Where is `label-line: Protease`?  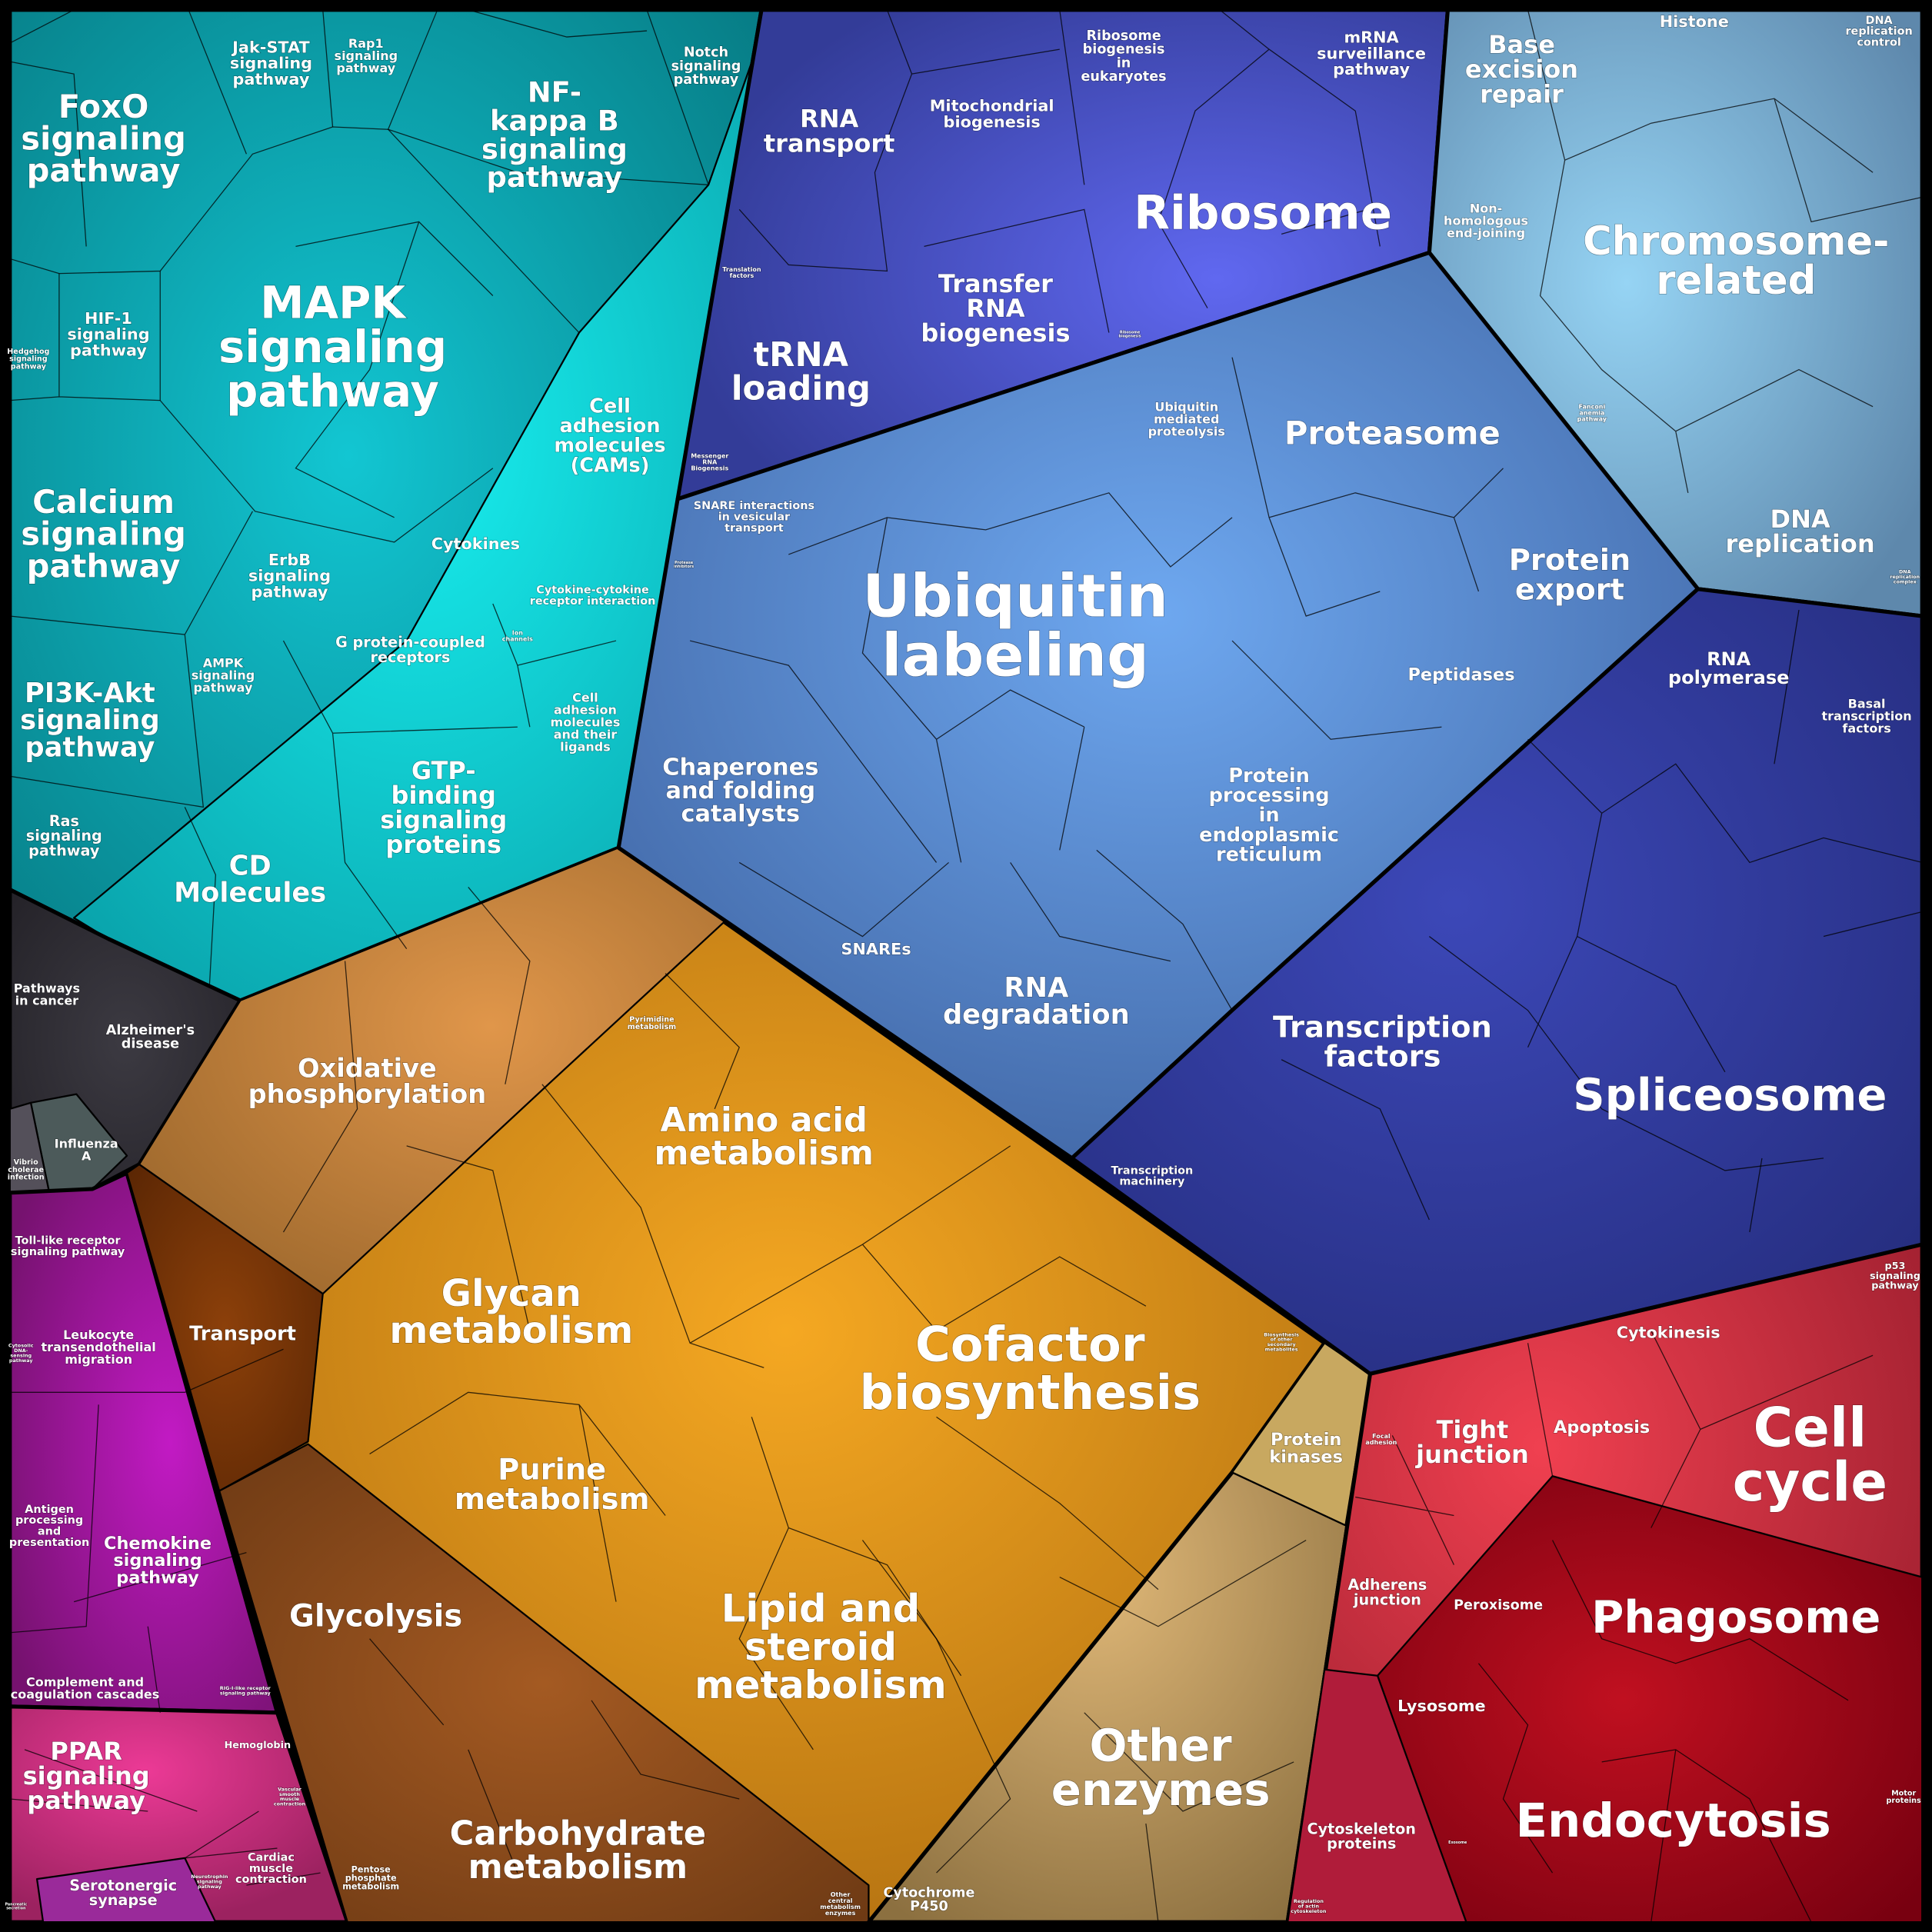
label-line: Protease is located at coordinates (684, 563).